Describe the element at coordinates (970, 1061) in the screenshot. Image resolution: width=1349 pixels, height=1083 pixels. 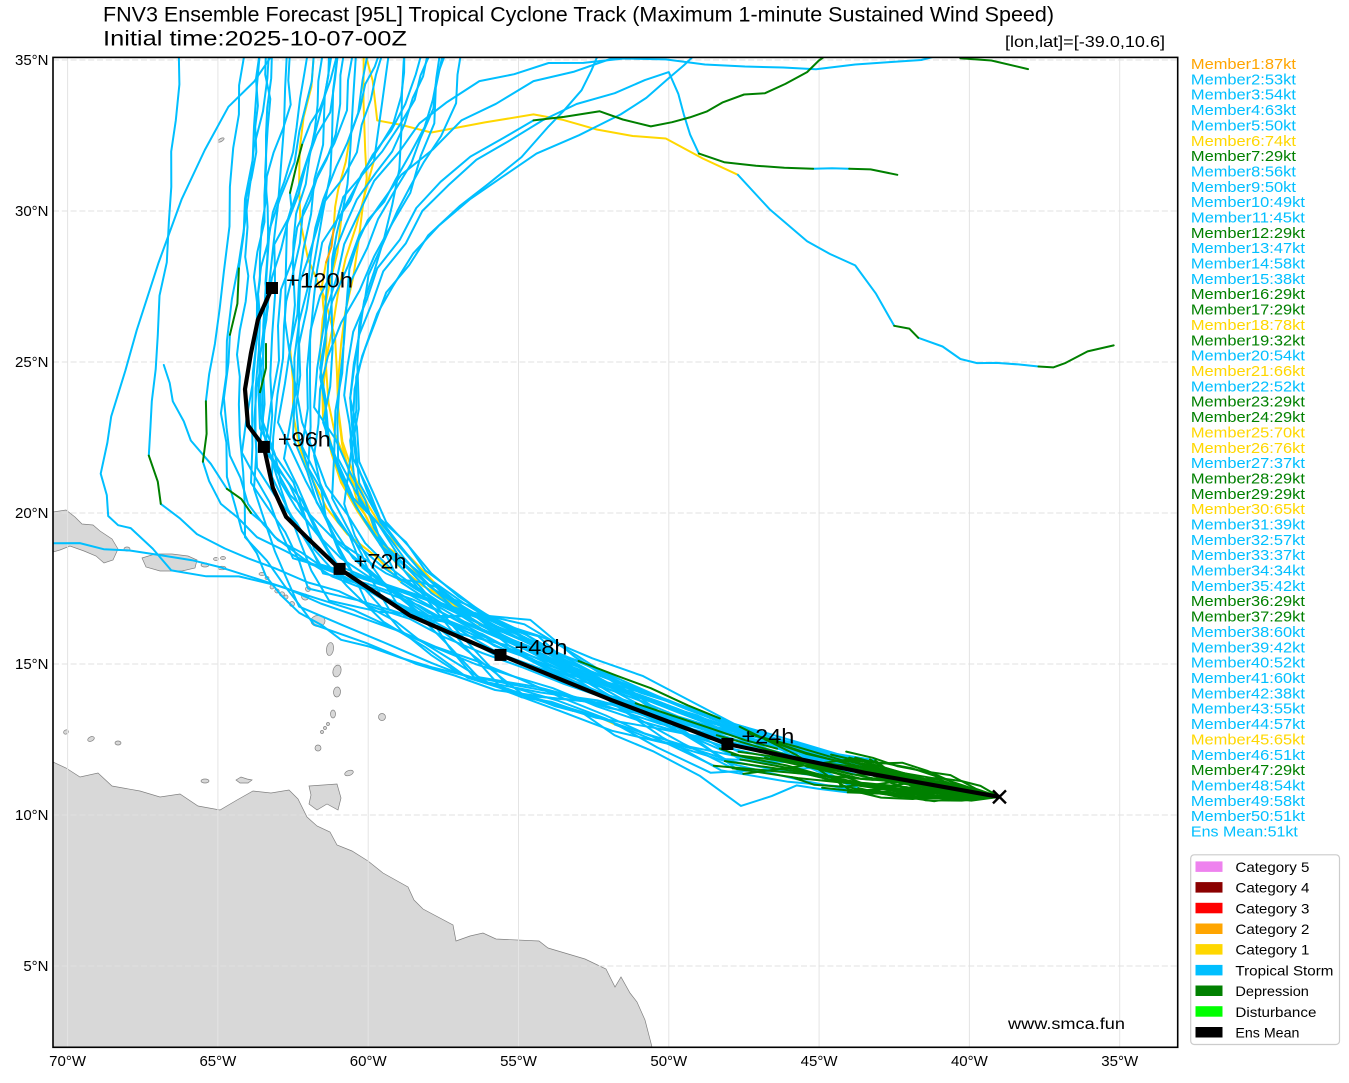
I see `svg-text: 40°W` at that location.